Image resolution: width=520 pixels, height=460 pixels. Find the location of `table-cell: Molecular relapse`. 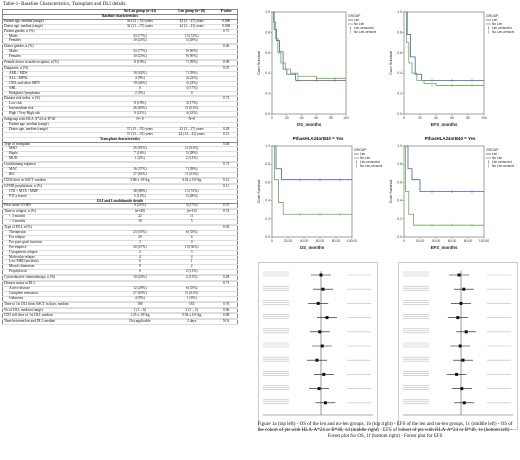

table-cell: Molecular relapse is located at coordinates (57, 258).